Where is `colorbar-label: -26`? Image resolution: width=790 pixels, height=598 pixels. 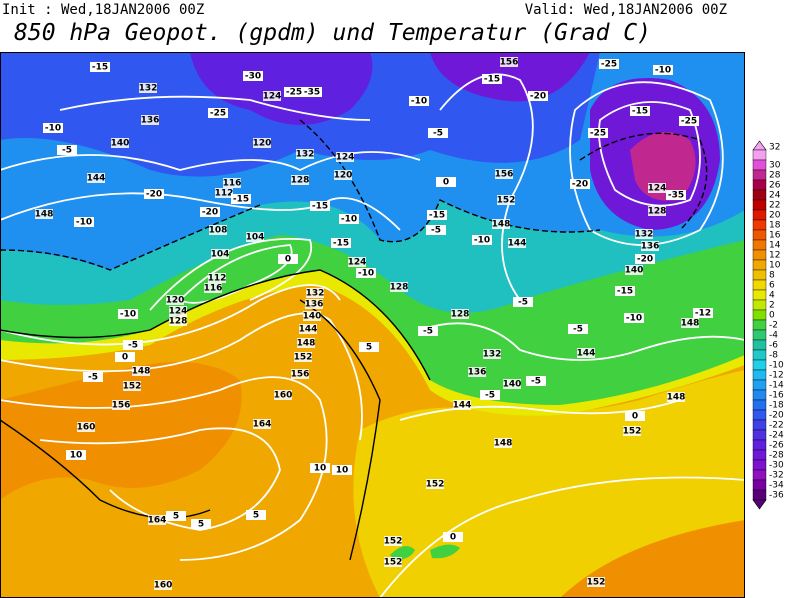 colorbar-label: -26 is located at coordinates (776, 446).